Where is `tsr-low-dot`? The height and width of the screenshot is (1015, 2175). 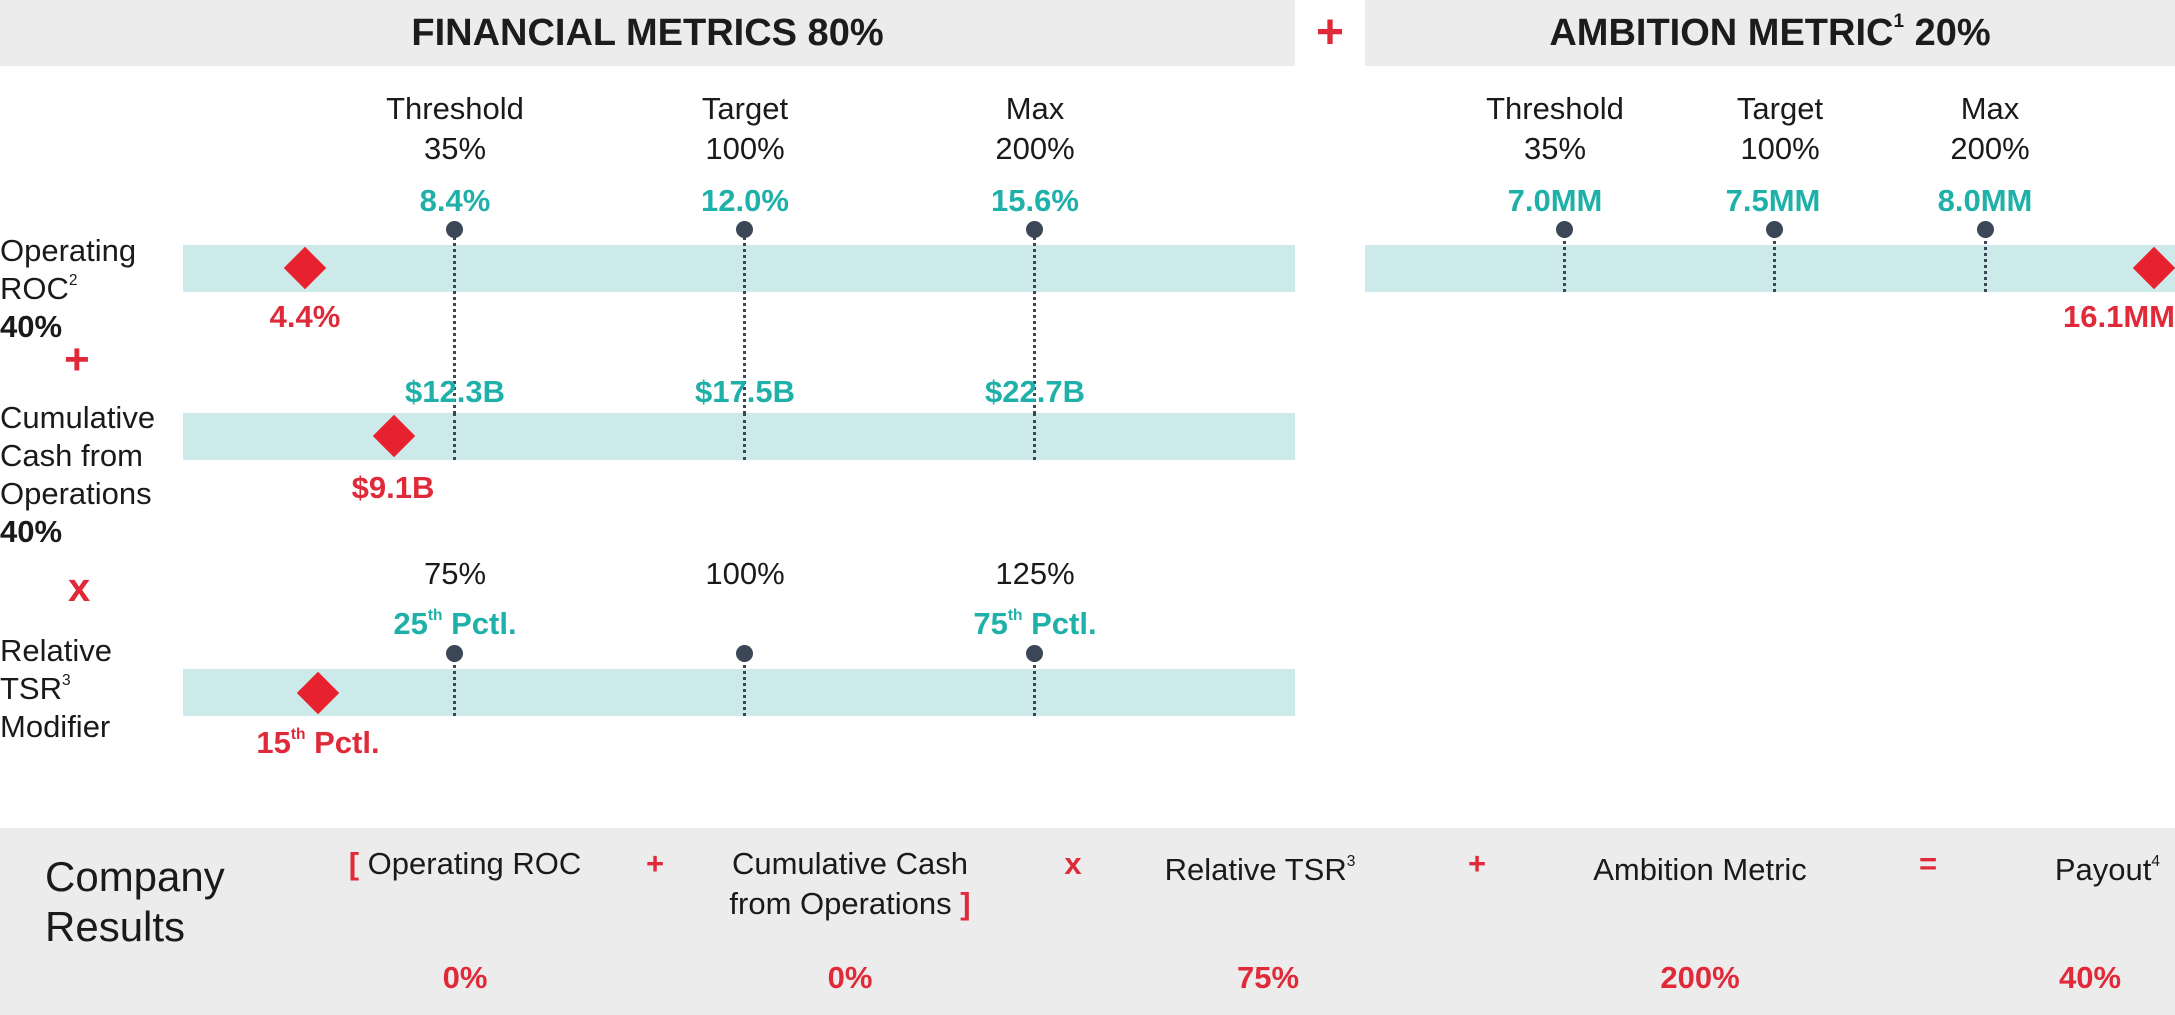 tsr-low-dot is located at coordinates (454, 653).